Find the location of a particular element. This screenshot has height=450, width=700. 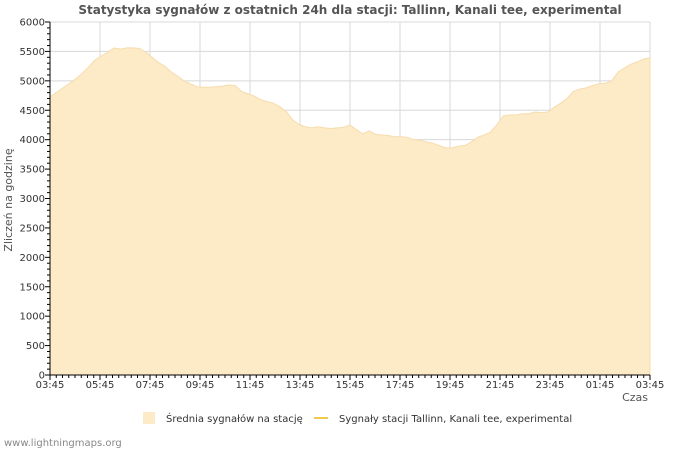

y-tick-label: 1500 is located at coordinates (32, 287).